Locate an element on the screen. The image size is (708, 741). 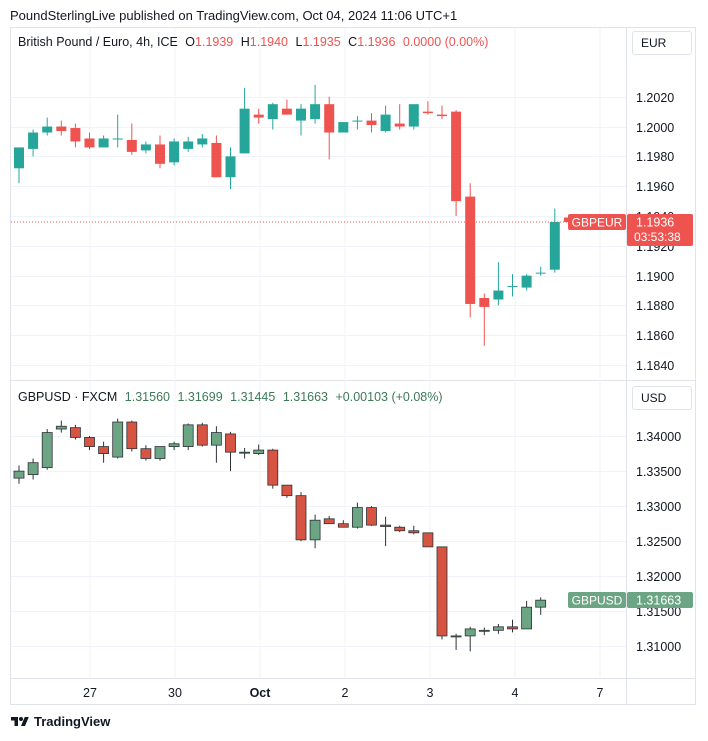
bottom-symbol-badge-label: GBPUSD is located at coordinates (597, 600).